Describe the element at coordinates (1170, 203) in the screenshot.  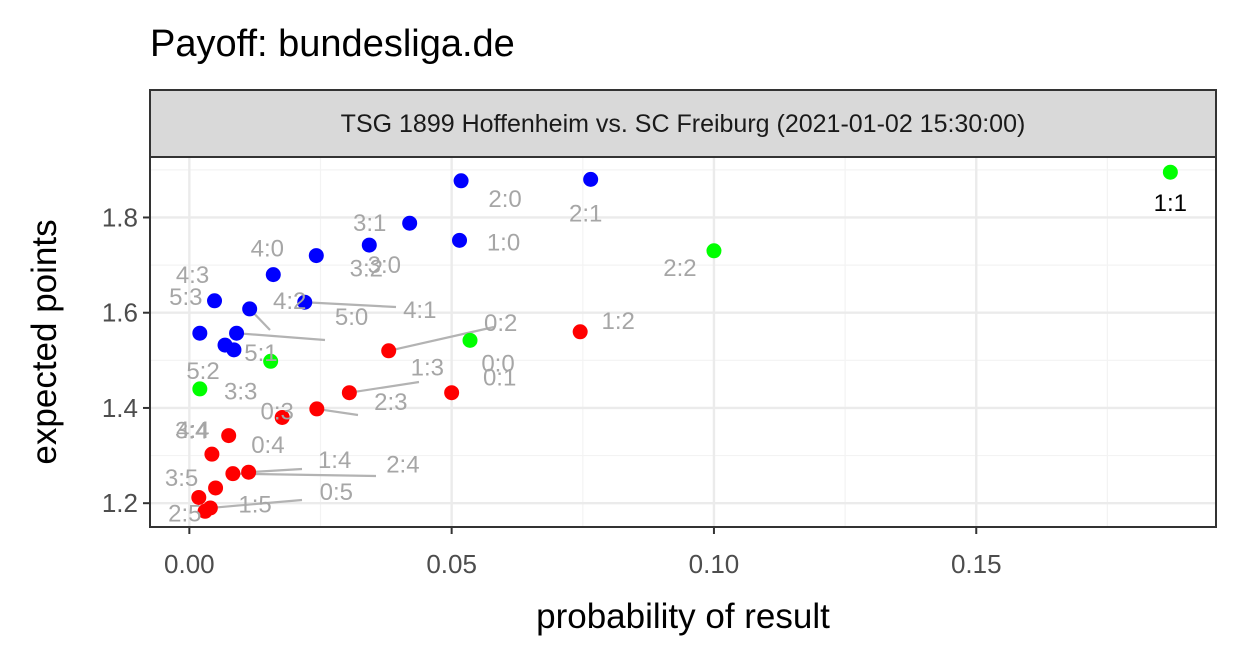
I see `point-label: 1:1` at that location.